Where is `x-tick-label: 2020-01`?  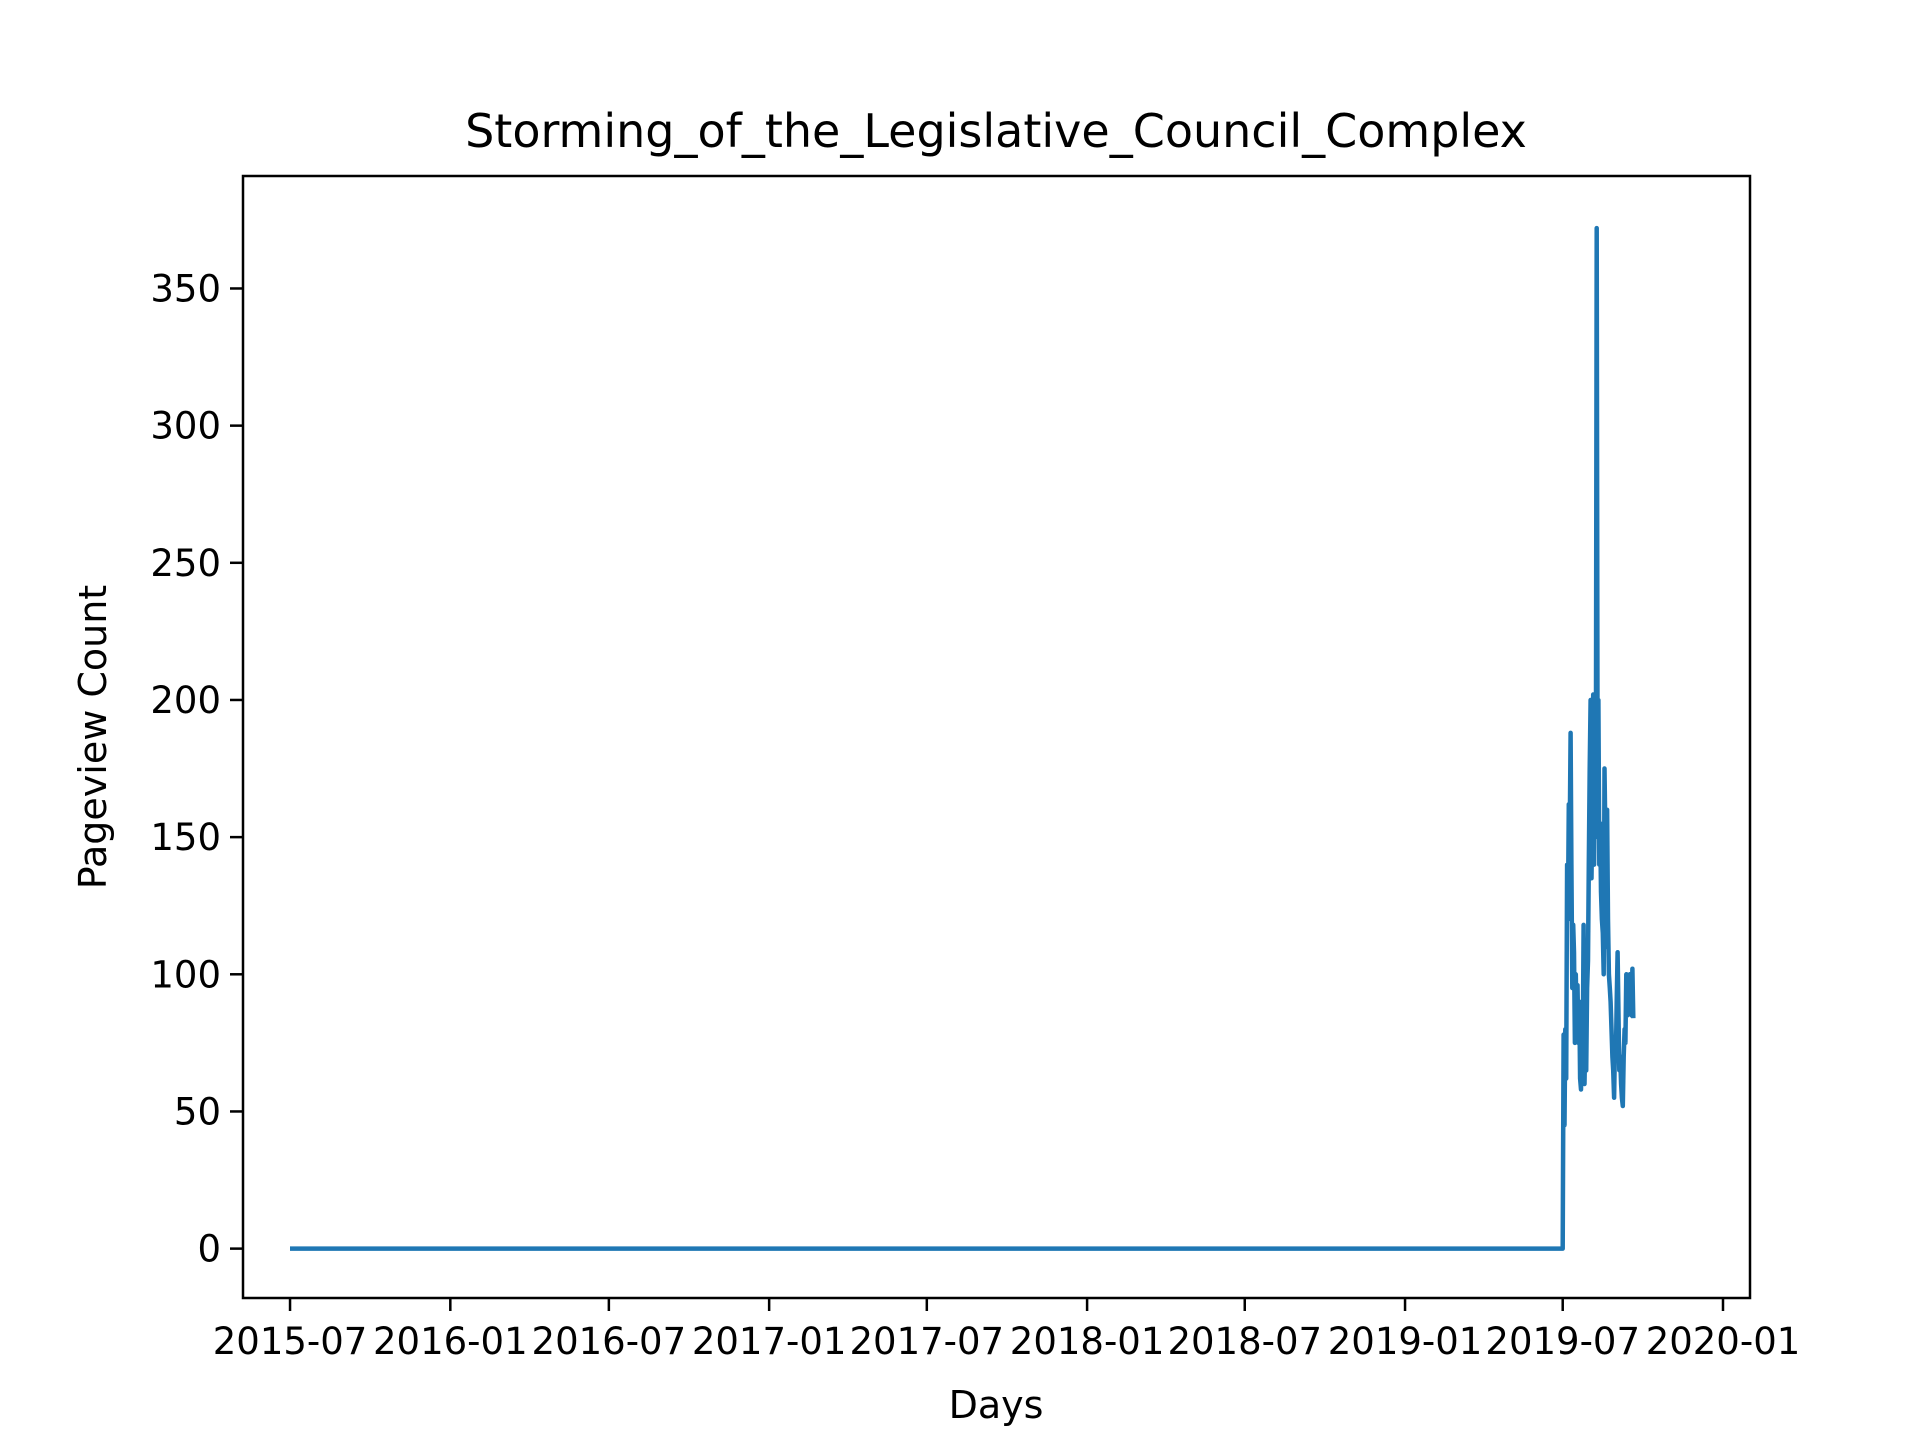 x-tick-label: 2020-01 is located at coordinates (1723, 1341).